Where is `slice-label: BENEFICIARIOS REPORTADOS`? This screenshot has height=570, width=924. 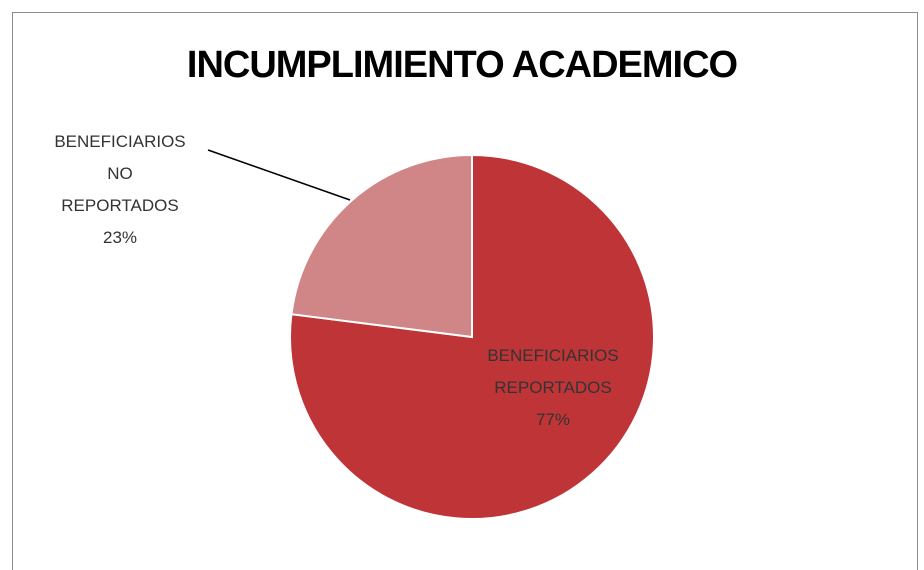
slice-label: BENEFICIARIOS REPORTADOS is located at coordinates (553, 371).